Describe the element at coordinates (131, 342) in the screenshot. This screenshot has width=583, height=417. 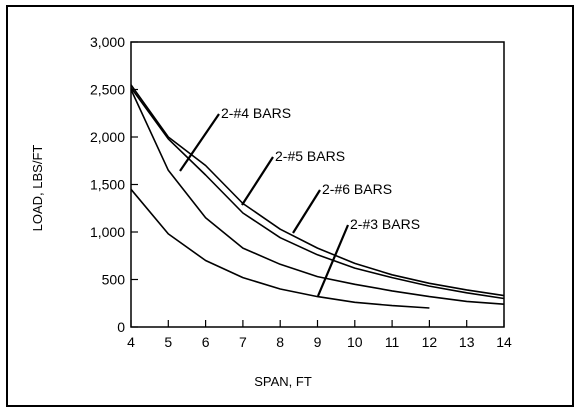
I see `x-tick-label: 4` at that location.